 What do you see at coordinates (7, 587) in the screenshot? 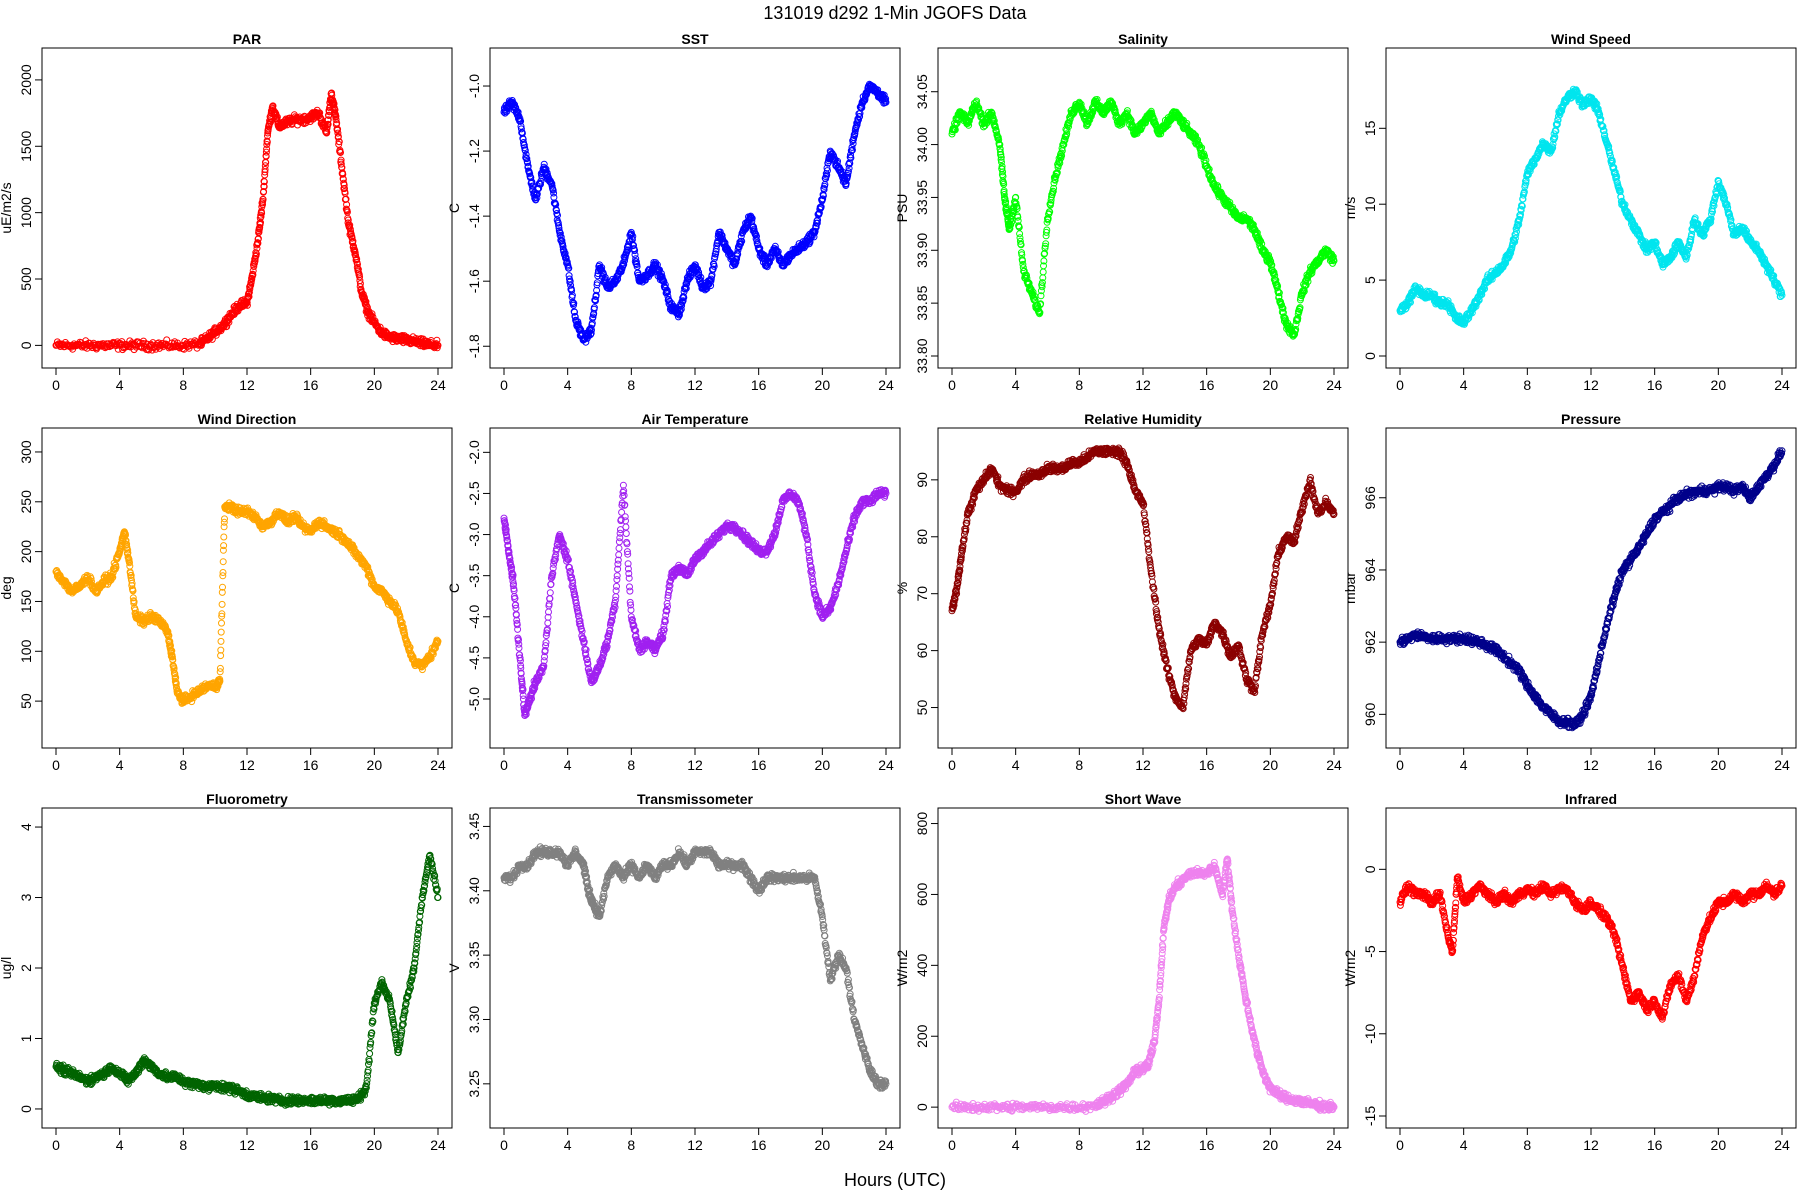
I see `y-axis-label: deg` at bounding box center [7, 587].